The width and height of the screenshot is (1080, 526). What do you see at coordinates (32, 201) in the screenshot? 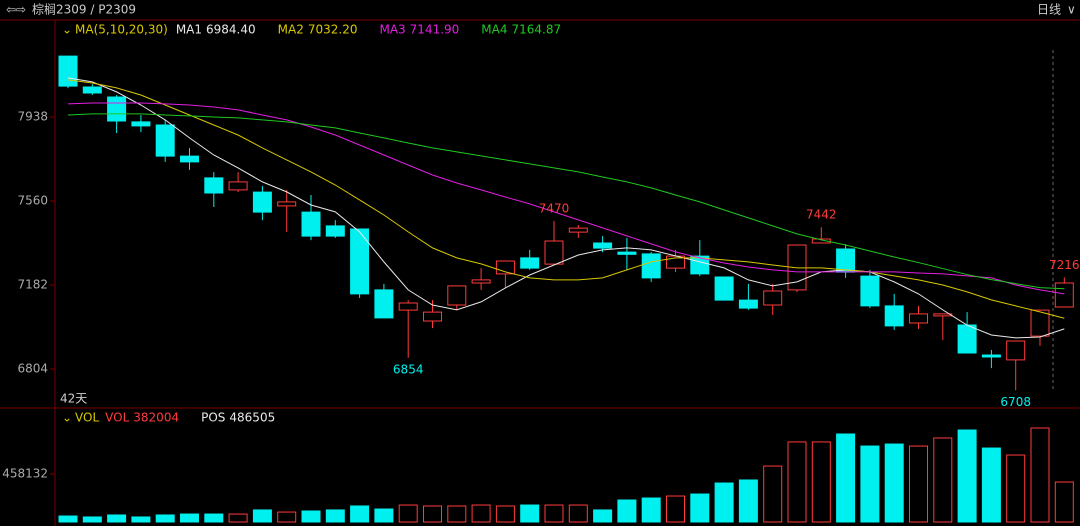
I see `y-tick-label: 7560` at bounding box center [32, 201].